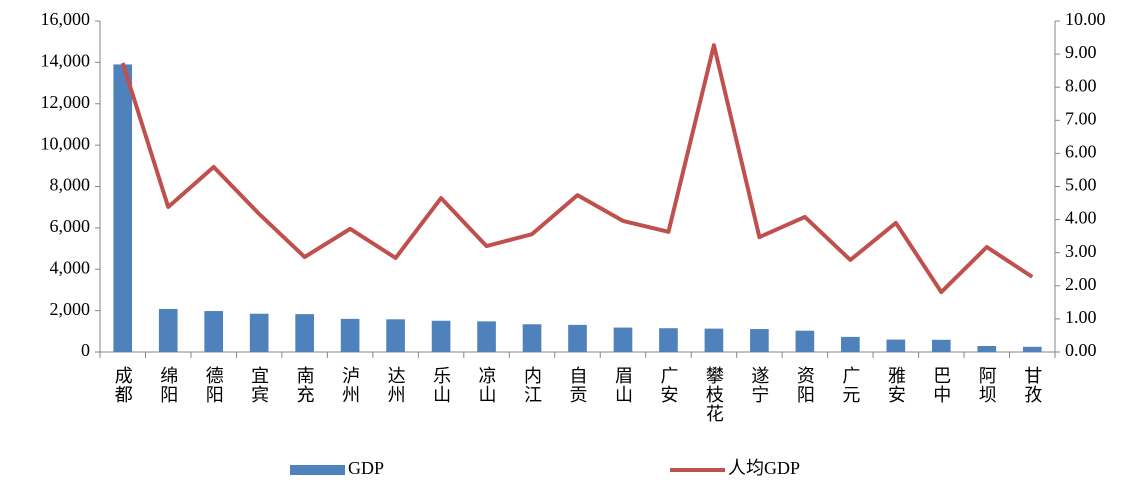  Describe the element at coordinates (66, 19) in the screenshot. I see `y-tick-label: 16,000` at that location.